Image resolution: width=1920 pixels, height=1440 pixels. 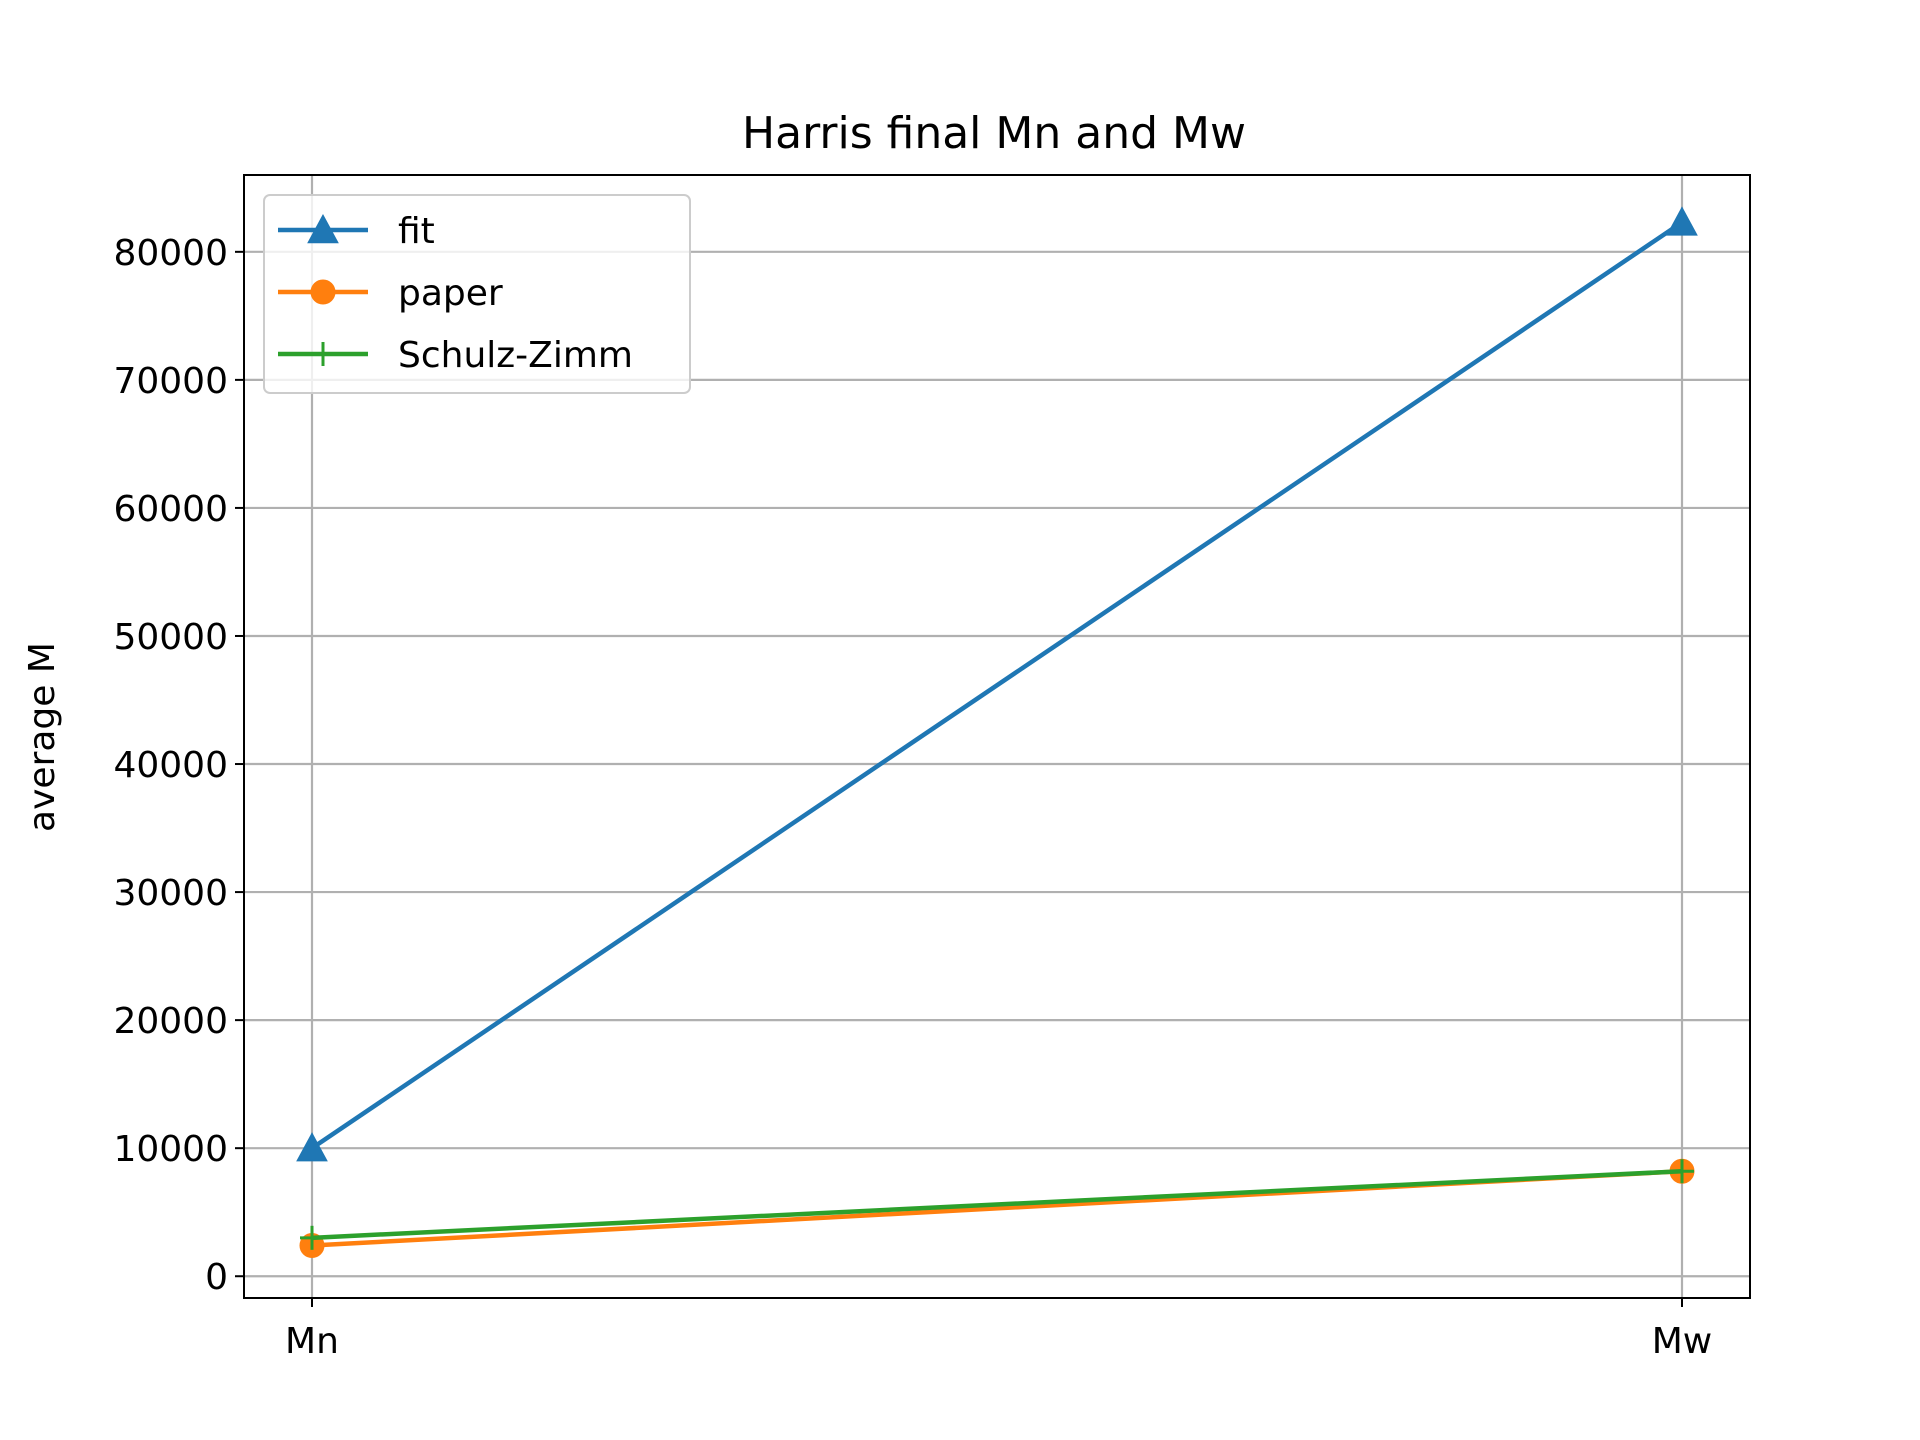 What do you see at coordinates (312, 1341) in the screenshot?
I see `x-tick-label: Mn` at bounding box center [312, 1341].